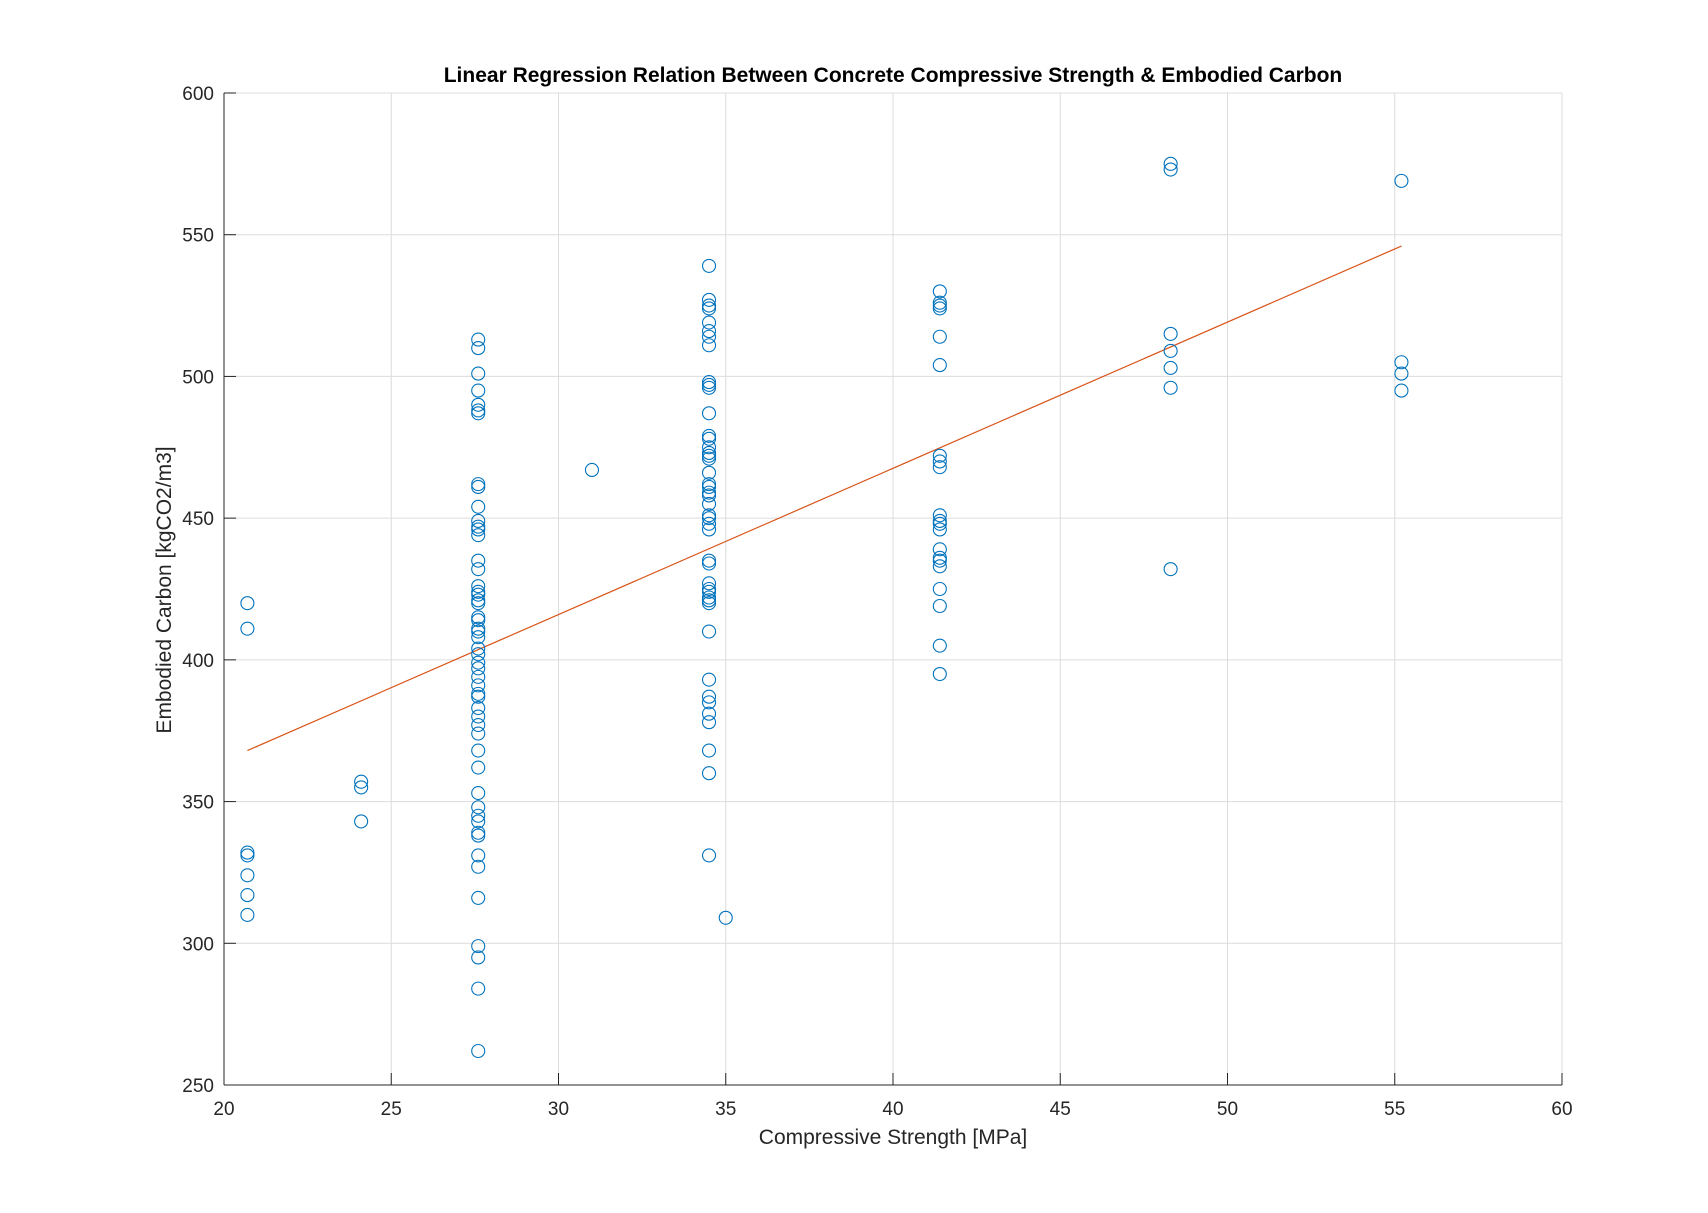  Describe the element at coordinates (1227, 1109) in the screenshot. I see `x-tick-label: 50` at that location.